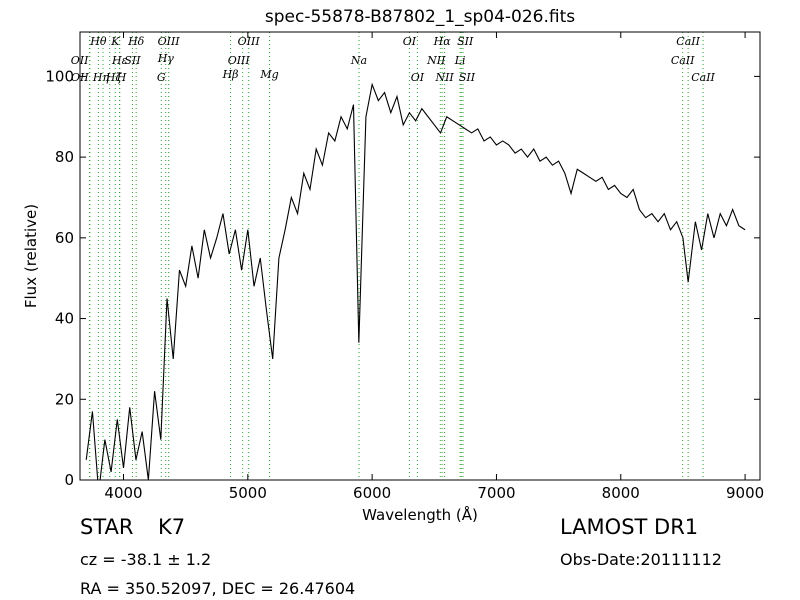  Describe the element at coordinates (114, 77) in the screenshot. I see `spectral-line-label: Hζ` at that location.